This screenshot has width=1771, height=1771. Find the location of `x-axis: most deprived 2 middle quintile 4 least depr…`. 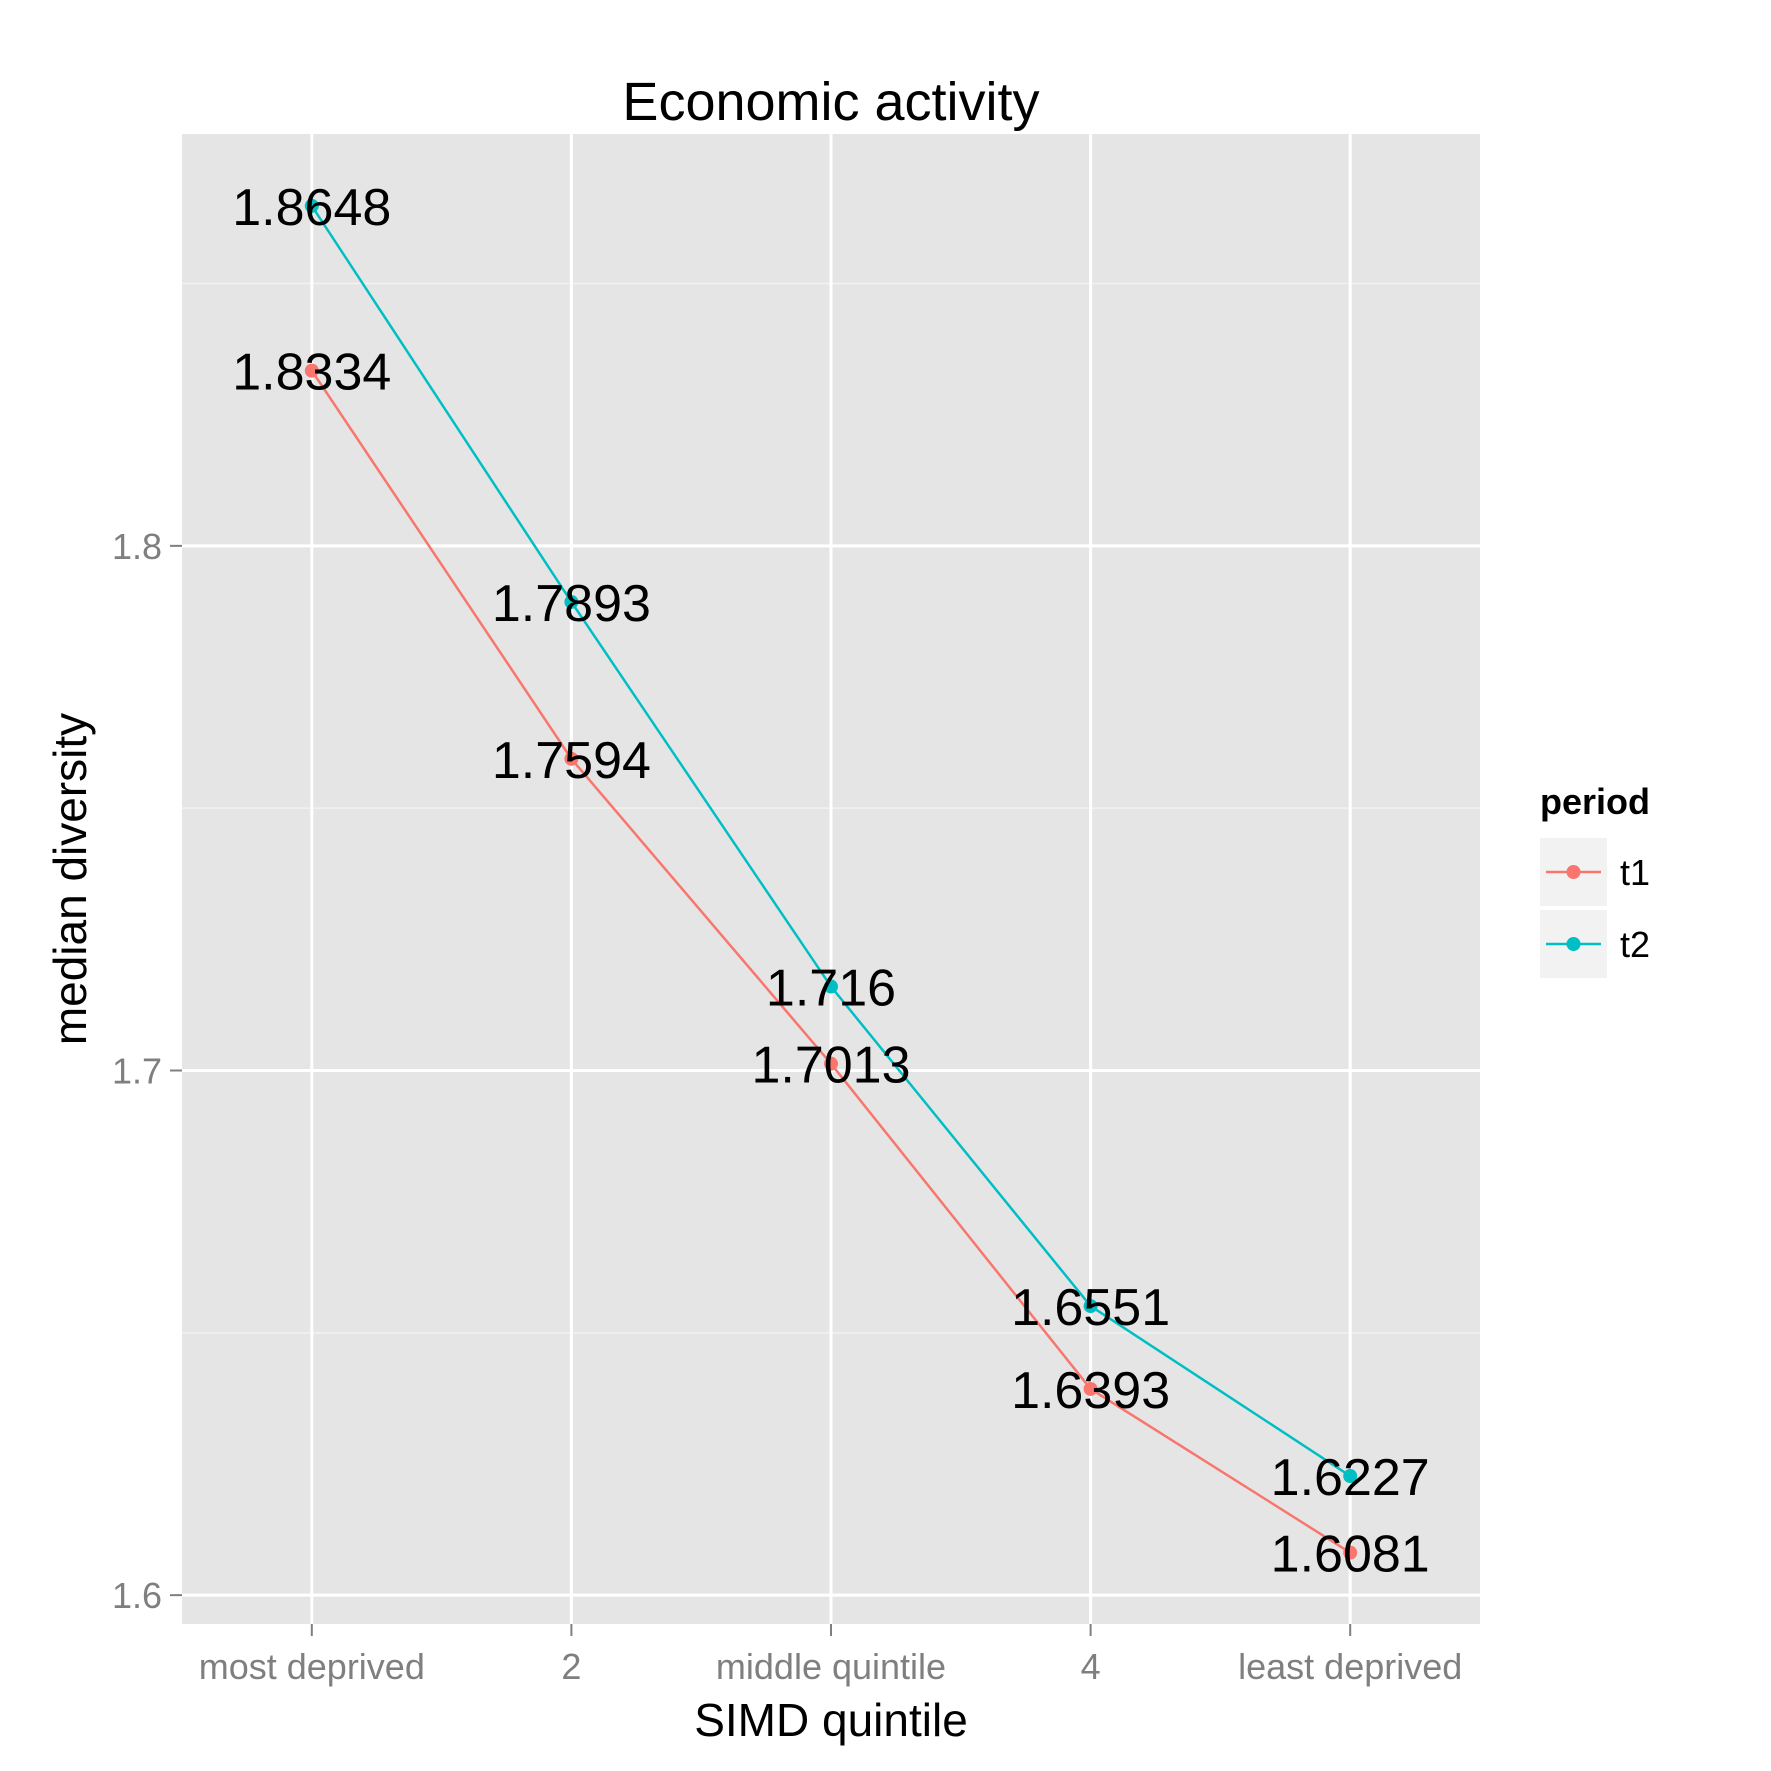

x-axis: most deprived 2 middle quintile 4 least depr… is located at coordinates (830, 1655).